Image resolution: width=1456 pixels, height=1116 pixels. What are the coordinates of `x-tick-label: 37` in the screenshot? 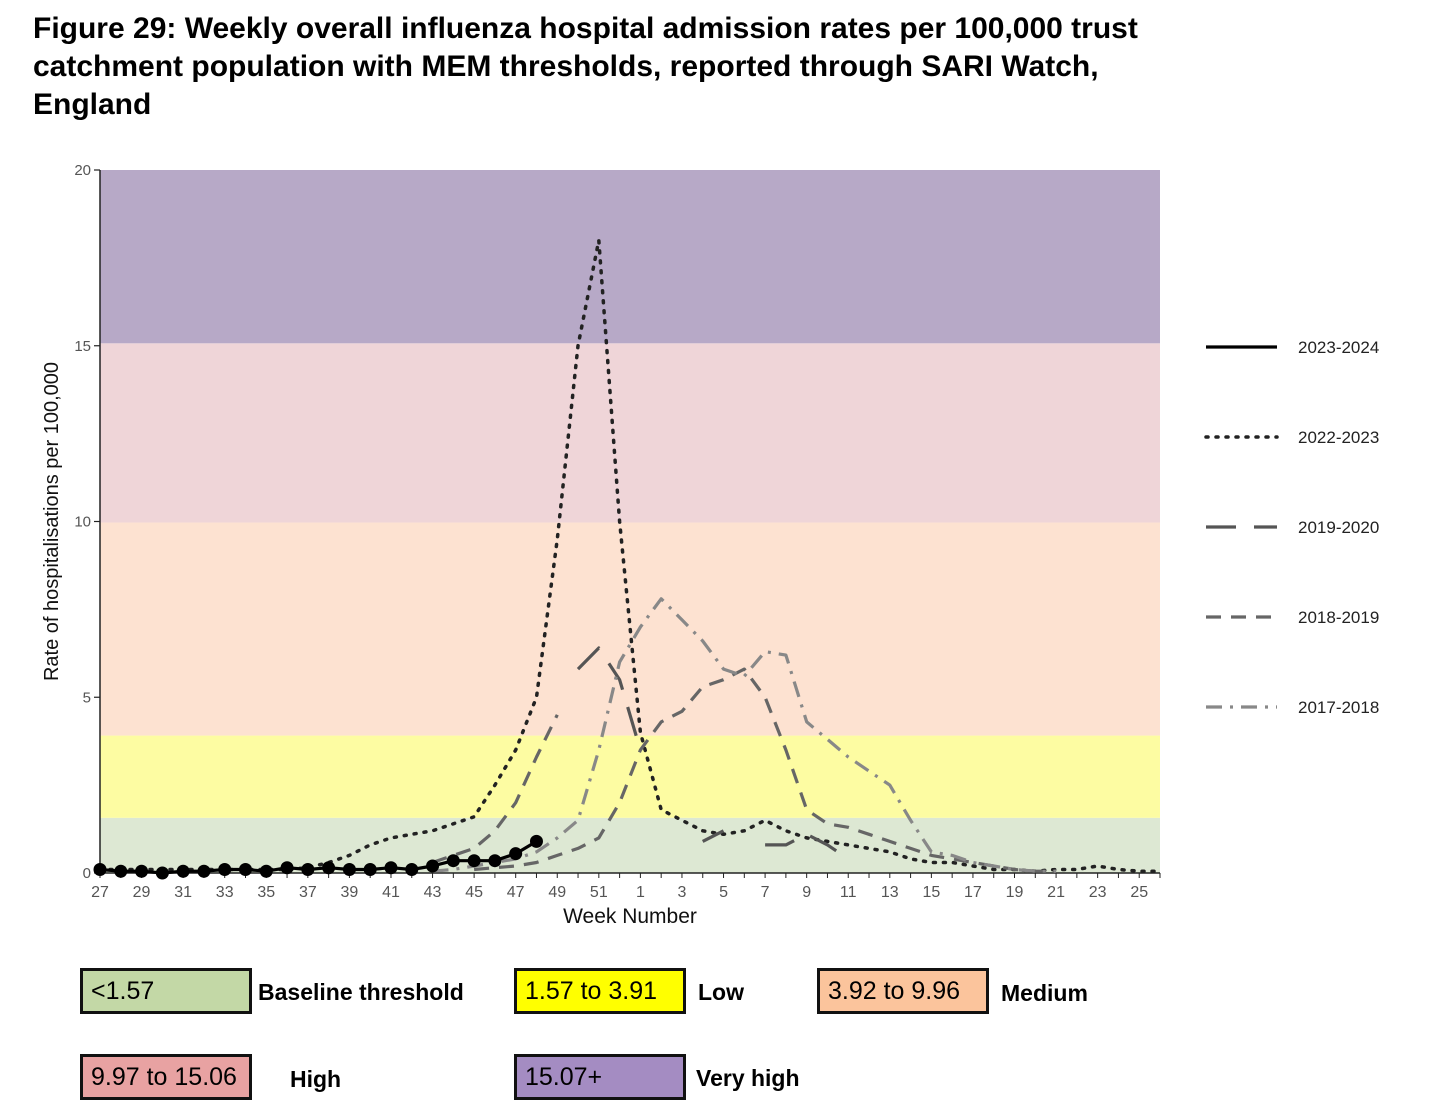 It's located at (308, 892).